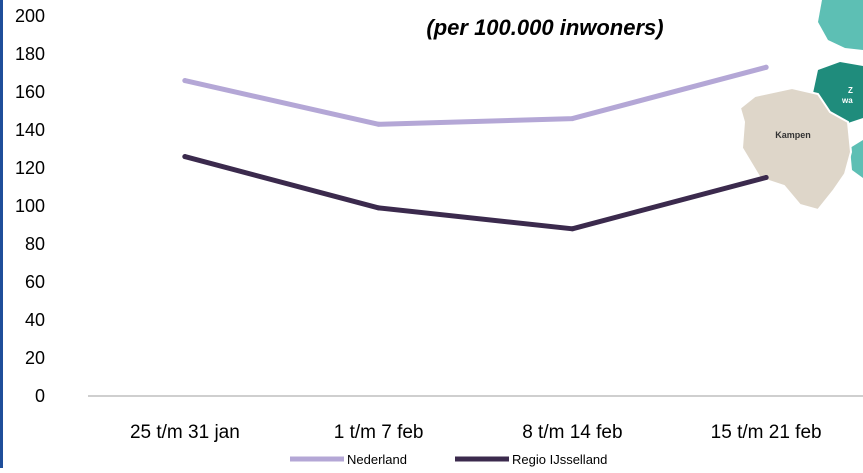 Image resolution: width=863 pixels, height=473 pixels. I want to click on y-tick-label: 140, so click(30, 130).